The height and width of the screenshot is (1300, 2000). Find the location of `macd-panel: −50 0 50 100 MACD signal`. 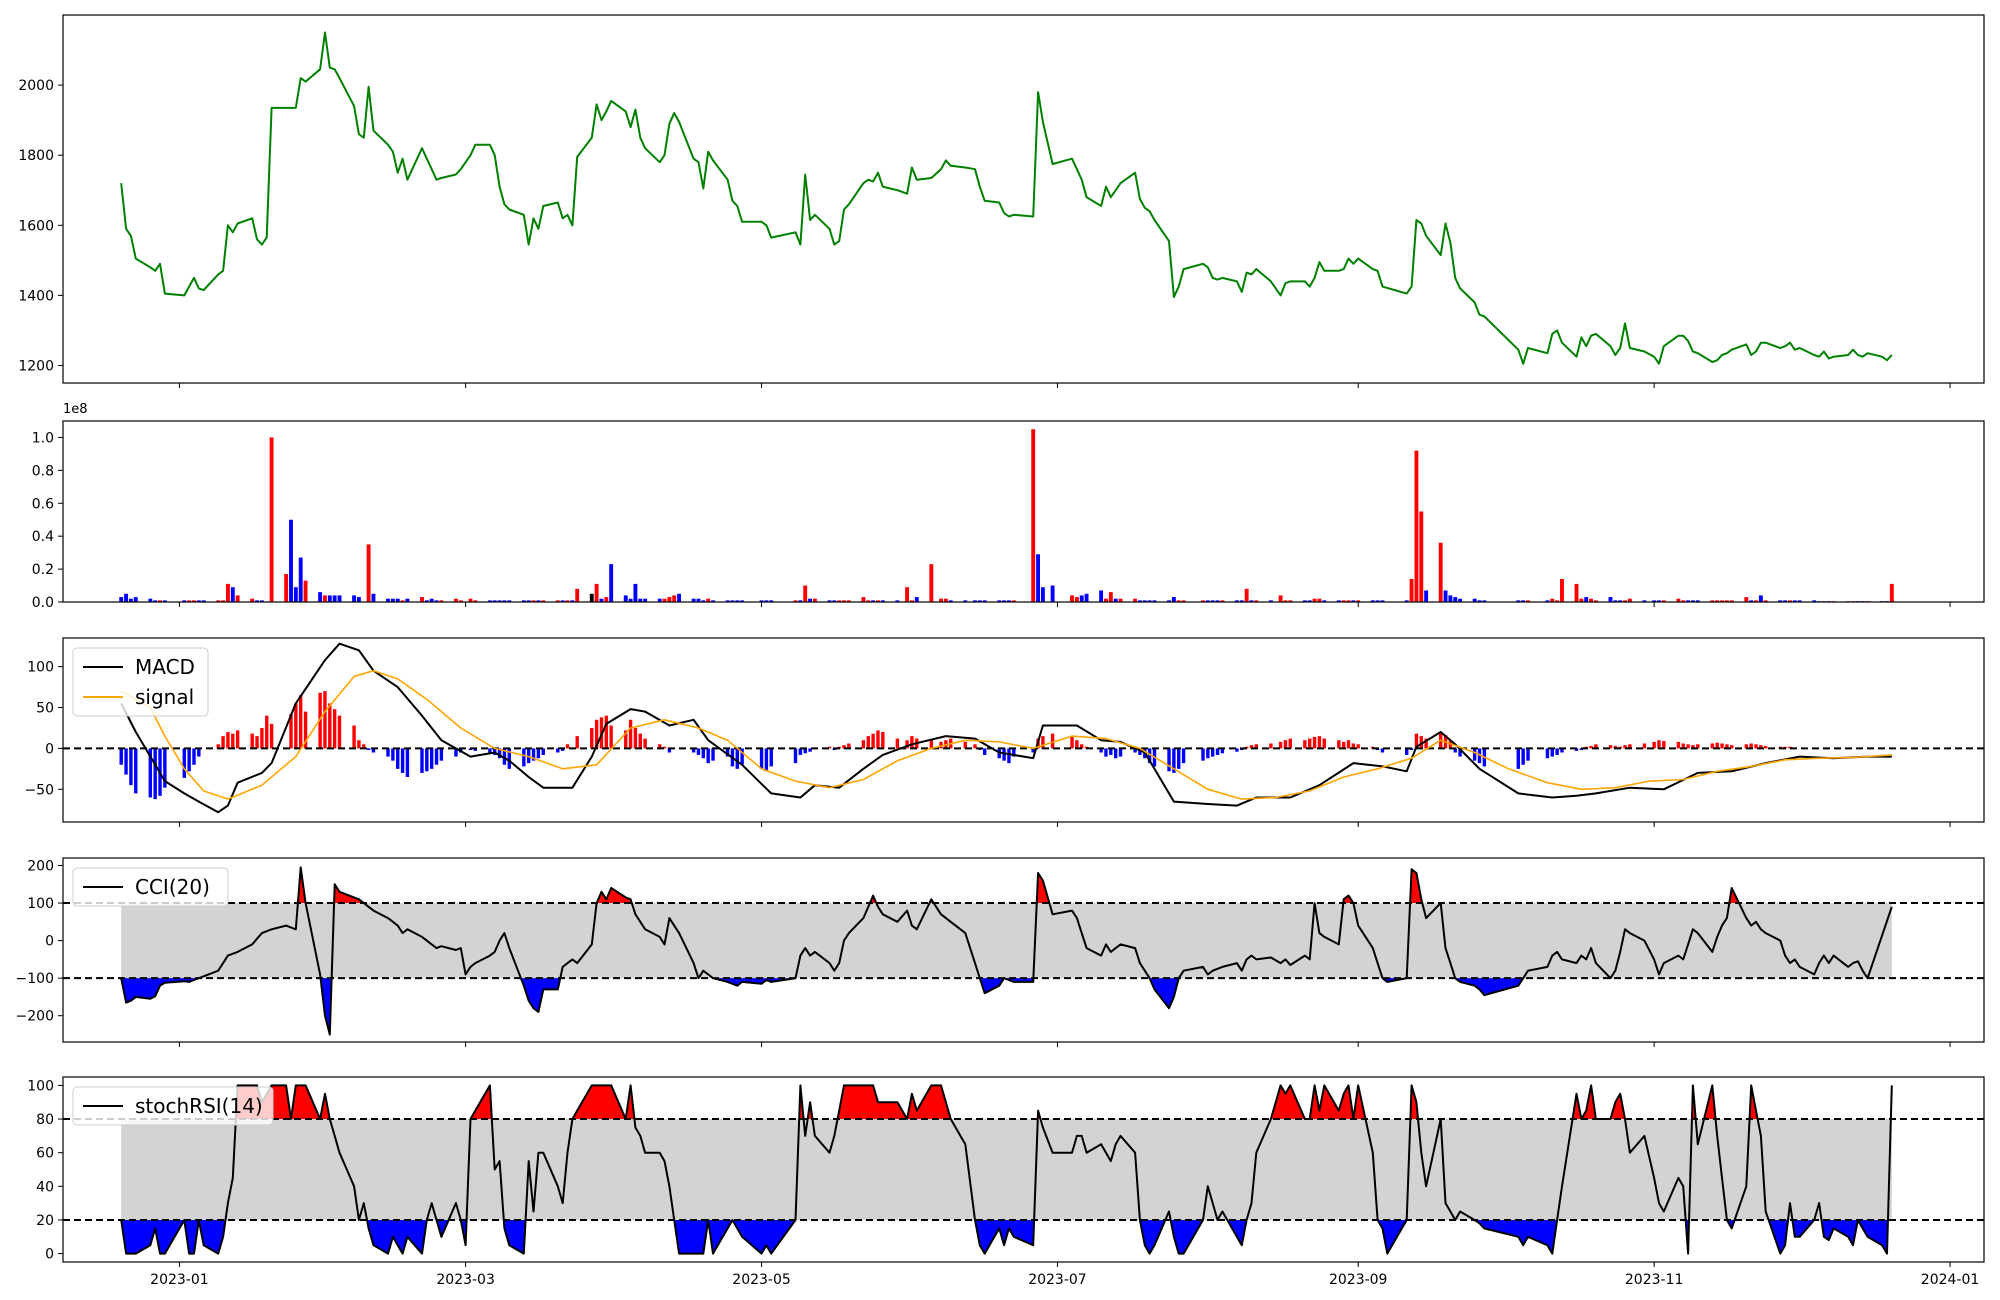

macd-panel: −50 0 50 100 MACD signal is located at coordinates (1004, 732).